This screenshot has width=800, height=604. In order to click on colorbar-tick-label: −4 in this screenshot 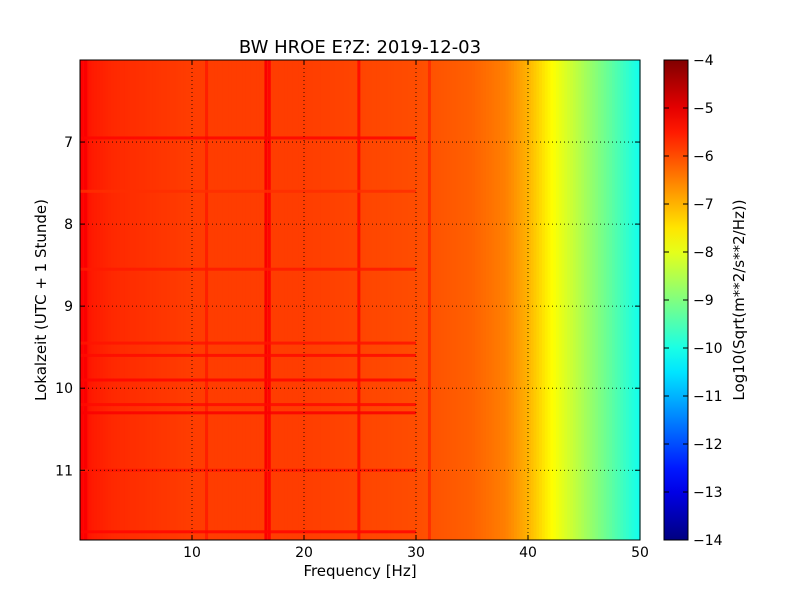, I will do `click(703, 61)`.